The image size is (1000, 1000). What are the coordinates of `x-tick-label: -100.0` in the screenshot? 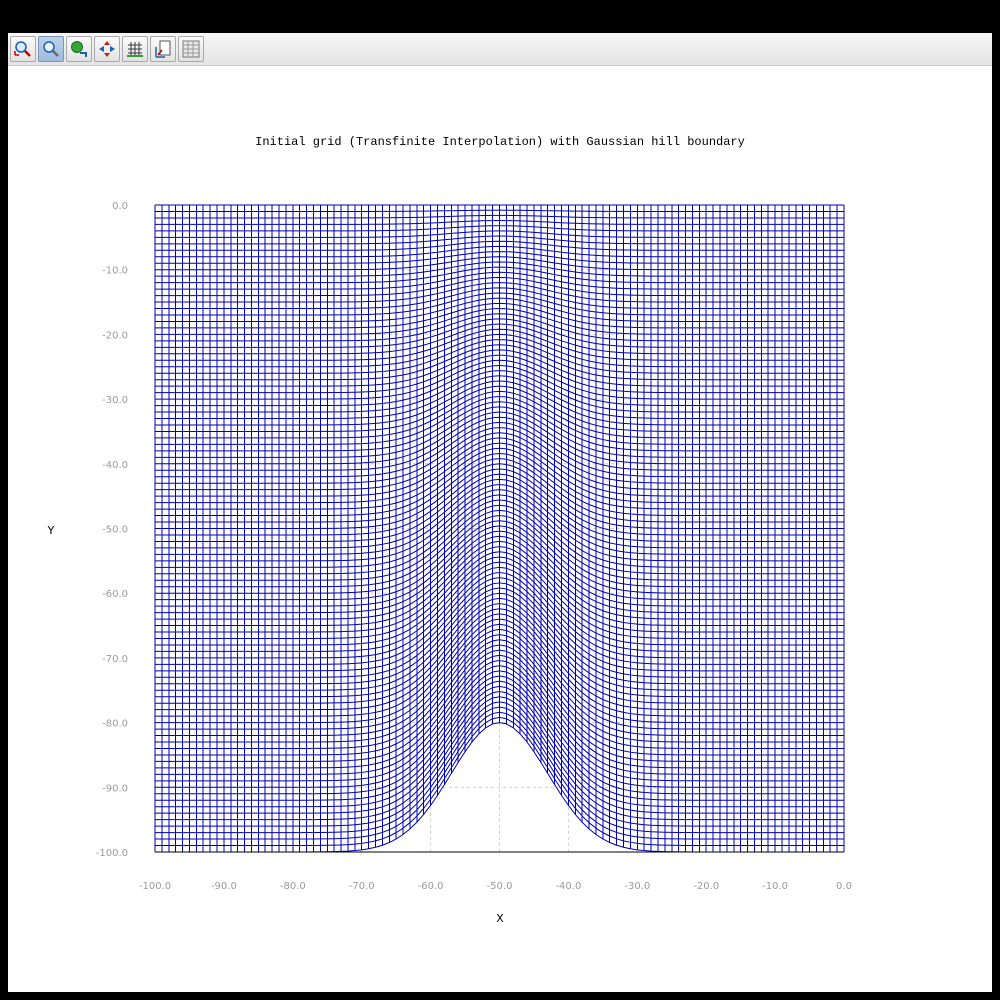 It's located at (155, 886).